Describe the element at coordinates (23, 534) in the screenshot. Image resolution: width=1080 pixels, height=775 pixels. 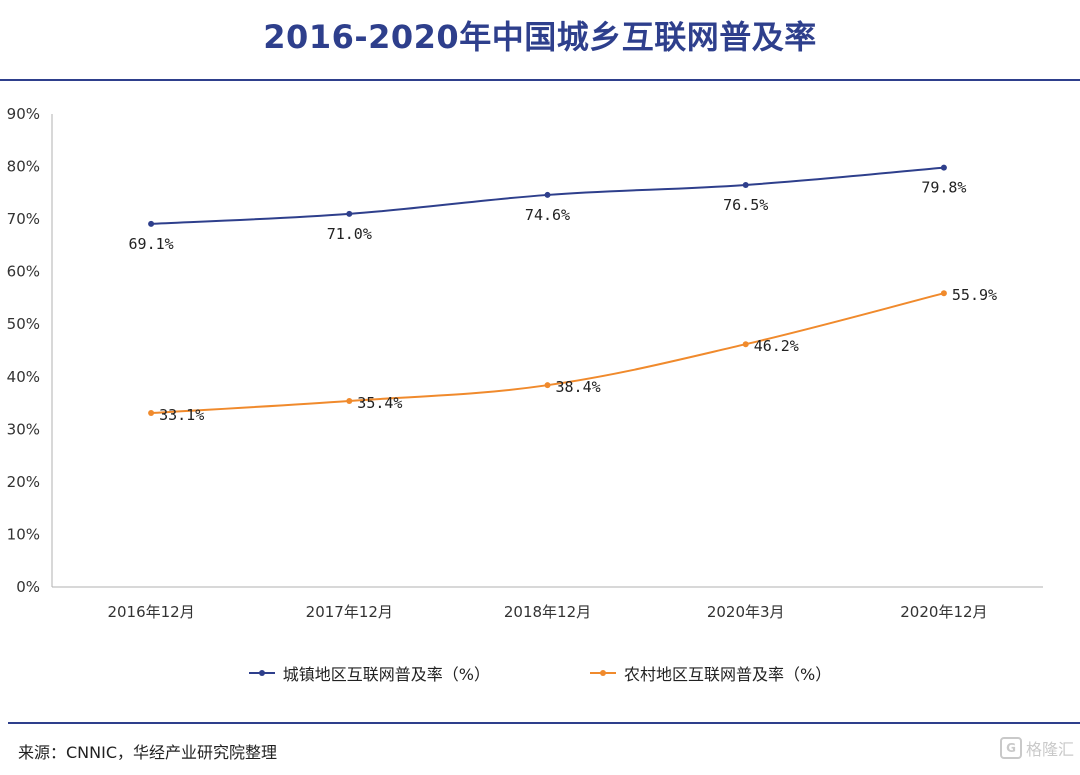
I see `y-tick-label: 10%` at that location.